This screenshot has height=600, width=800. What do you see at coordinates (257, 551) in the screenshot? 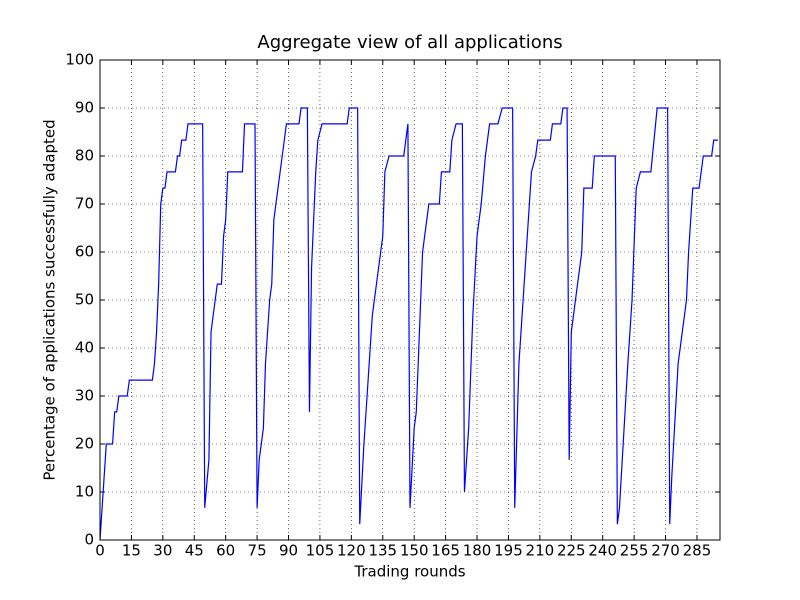
I see `x-tick-label: 75` at bounding box center [257, 551].